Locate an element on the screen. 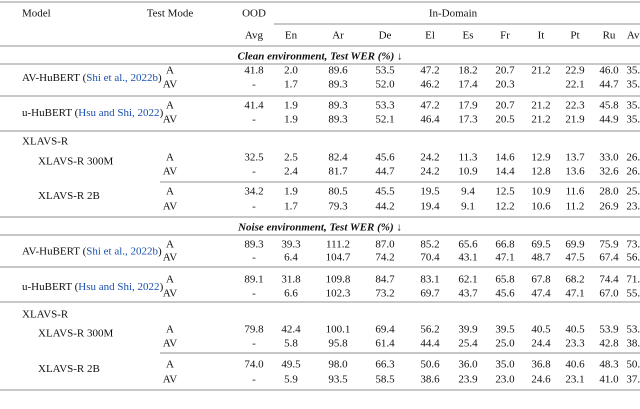 This screenshot has height=409, width=640. header-cell: Es is located at coordinates (468, 36).